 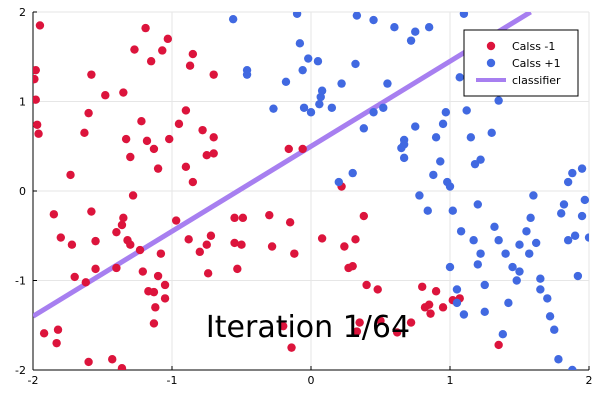 What do you see at coordinates (536, 63) in the screenshot?
I see `legend-item-calss-pos-label: Calss +1` at bounding box center [536, 63].